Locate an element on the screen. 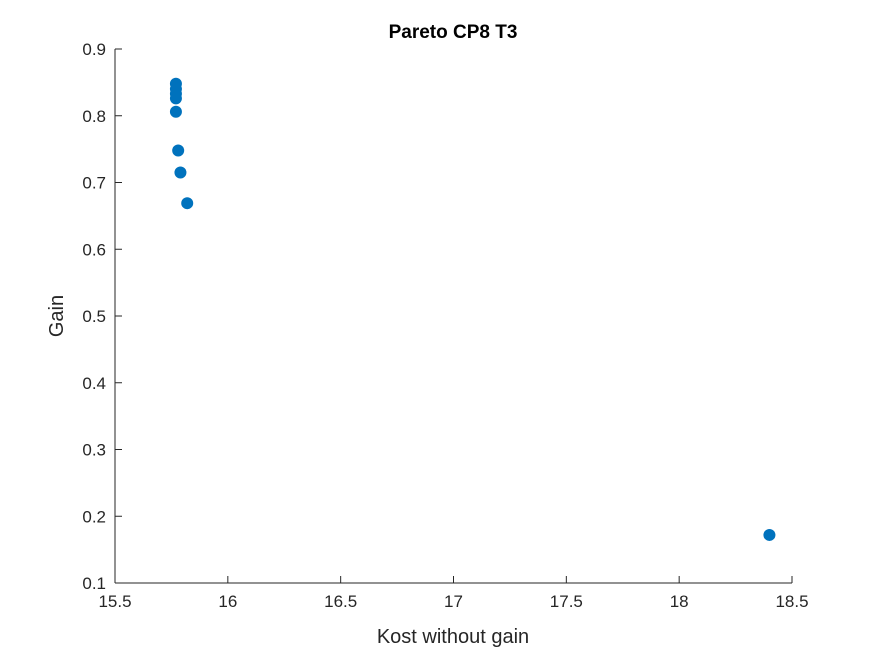  y-tick-label: 0.1 is located at coordinates (94, 583).